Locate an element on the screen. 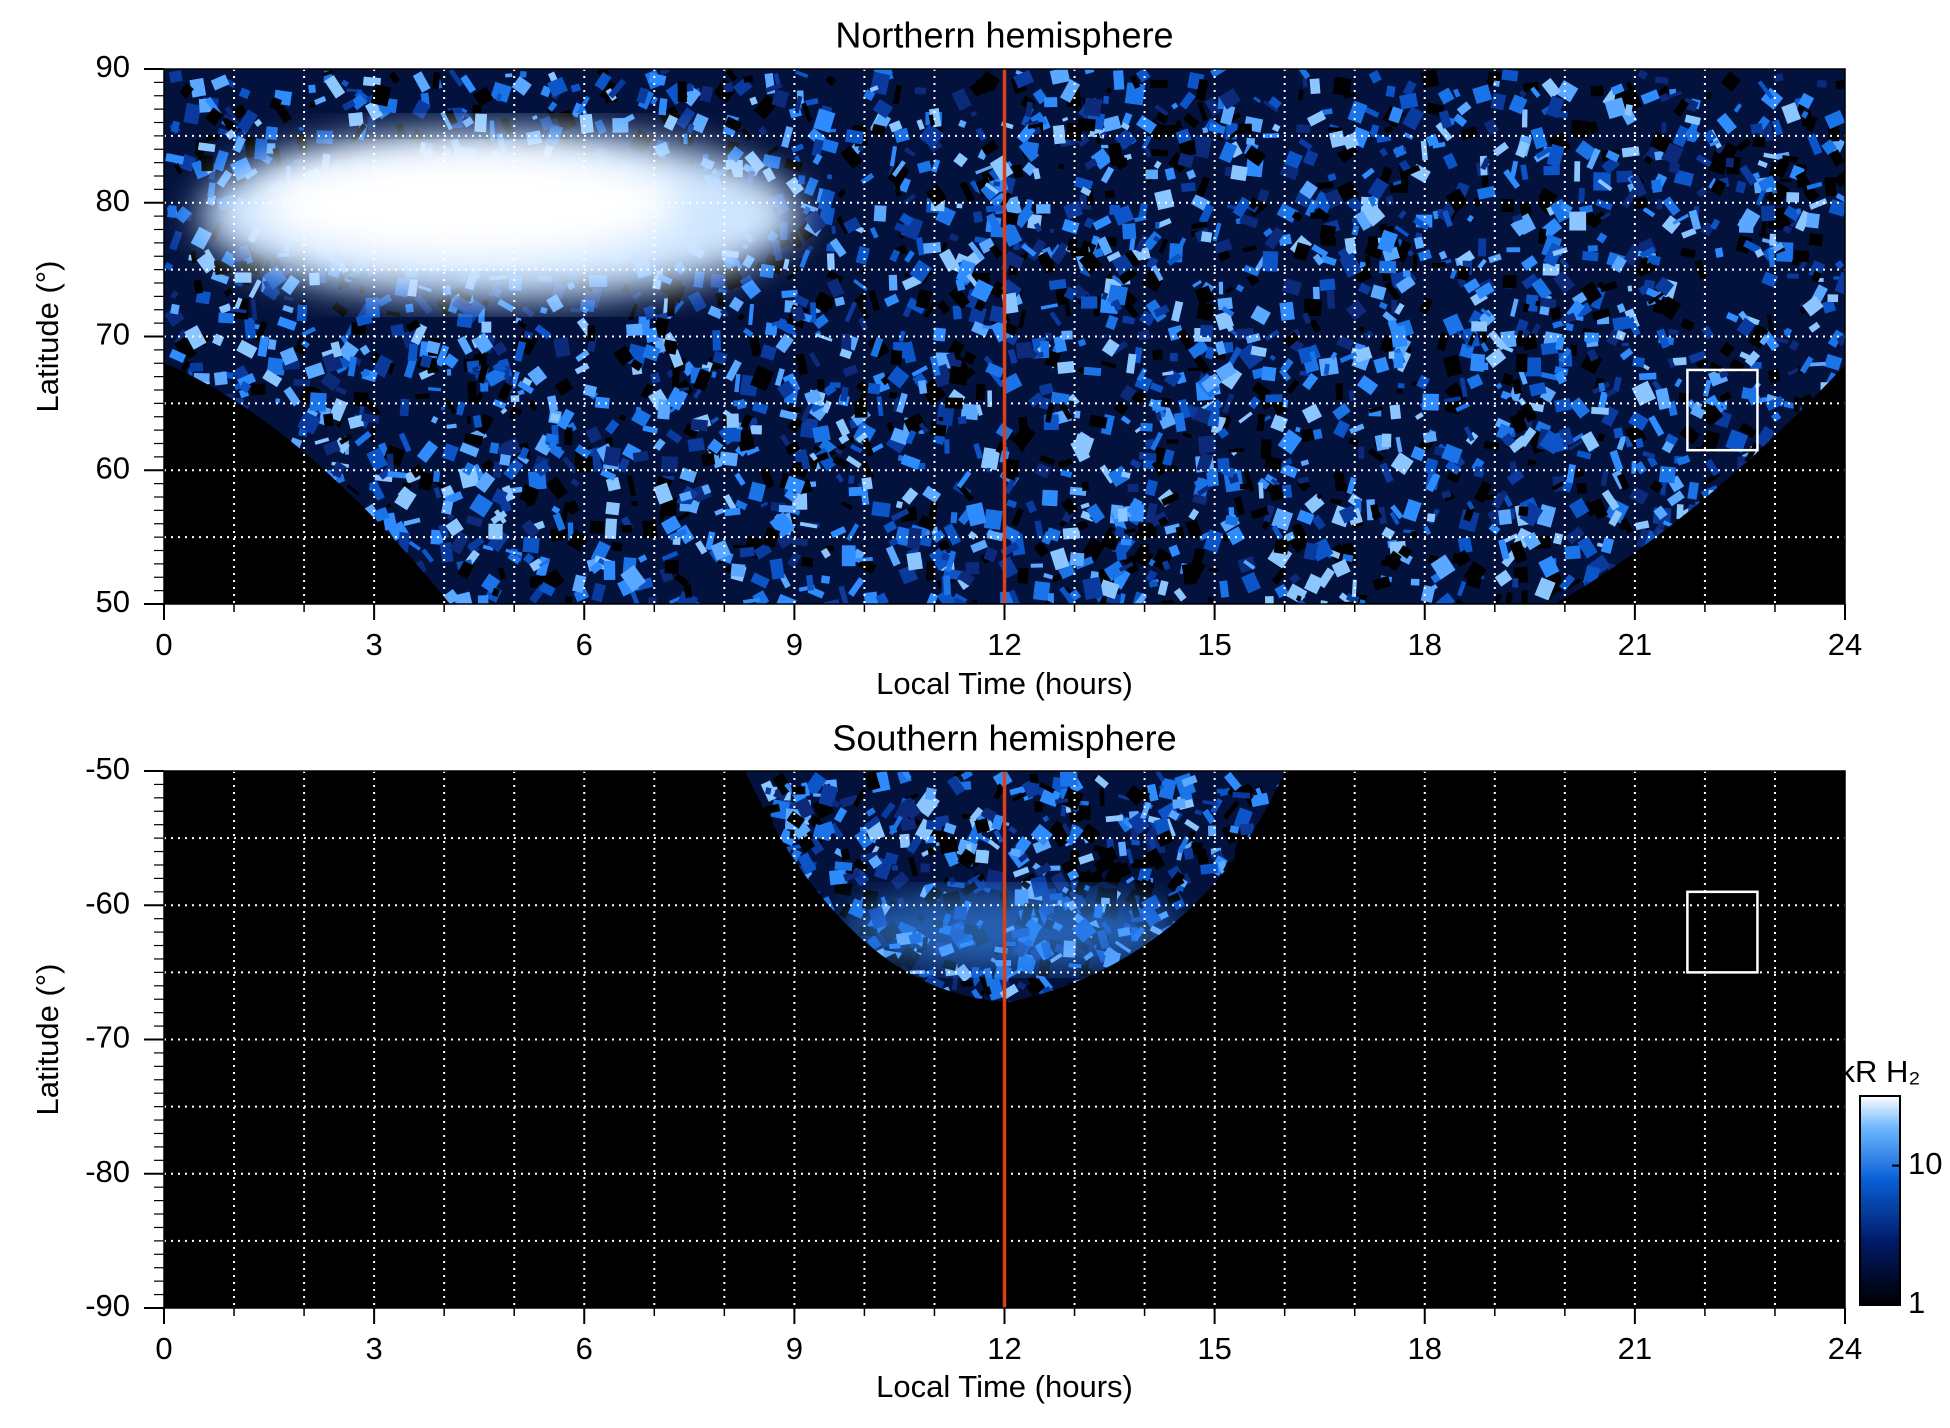 This screenshot has width=1950, height=1428. x-tick-label: 3 is located at coordinates (374, 644).